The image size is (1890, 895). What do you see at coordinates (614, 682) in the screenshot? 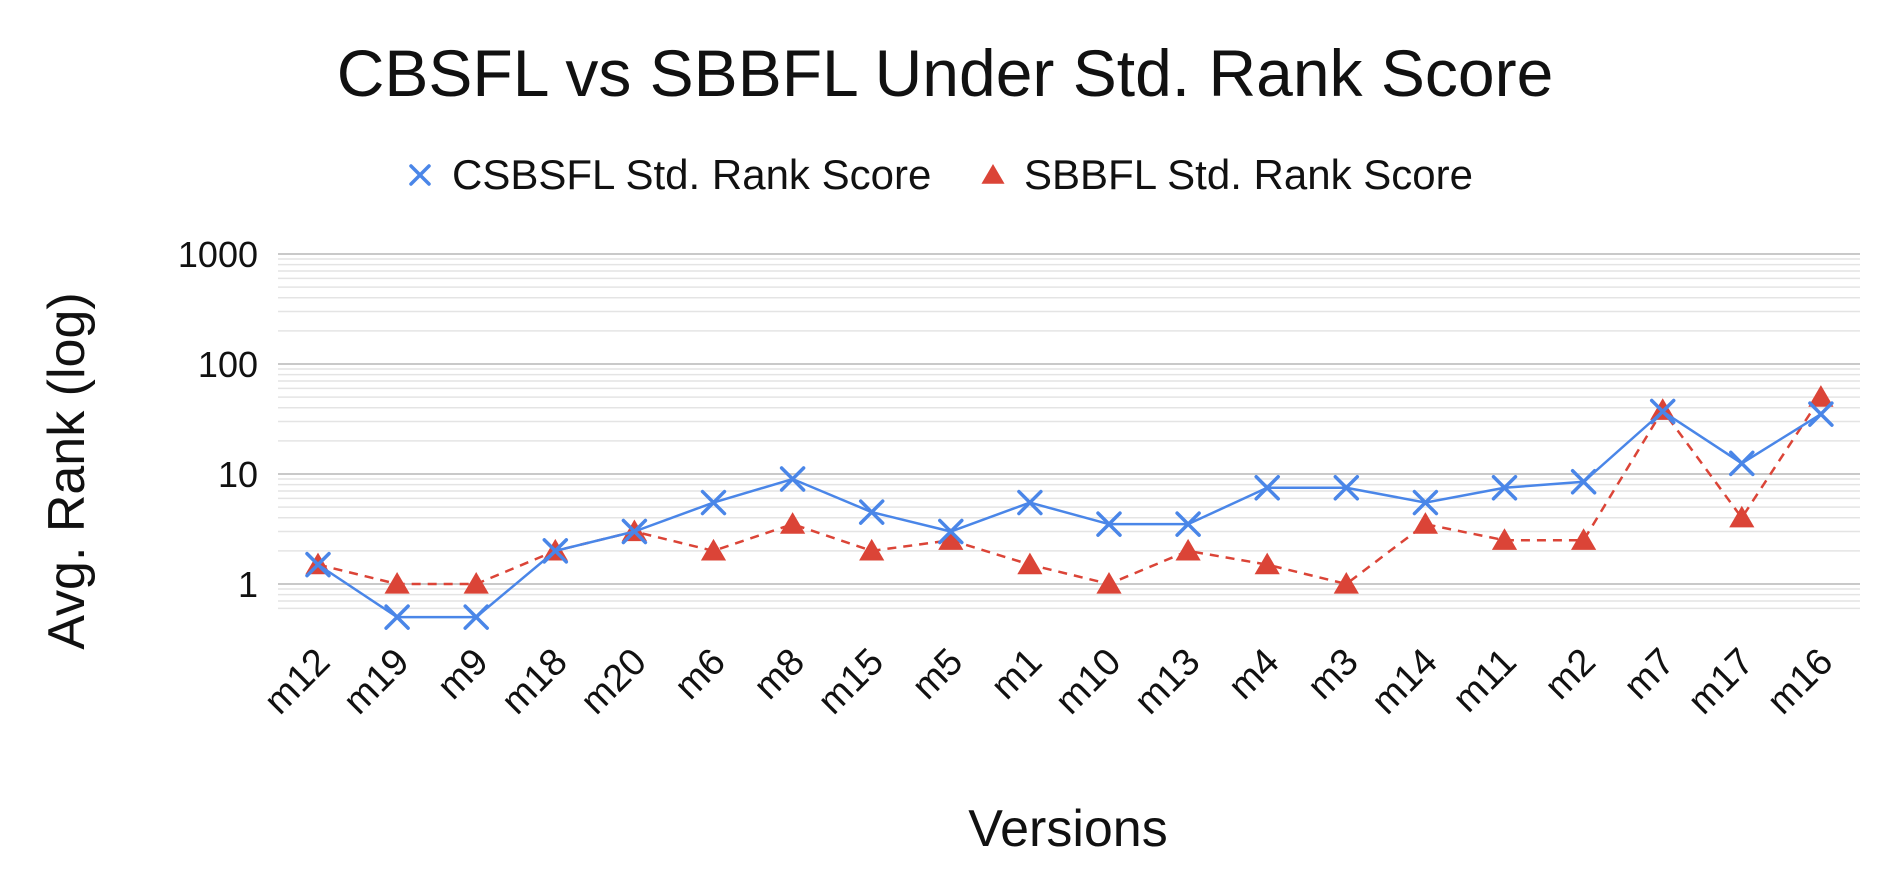
I see `x-tick-label: m20` at bounding box center [614, 682].